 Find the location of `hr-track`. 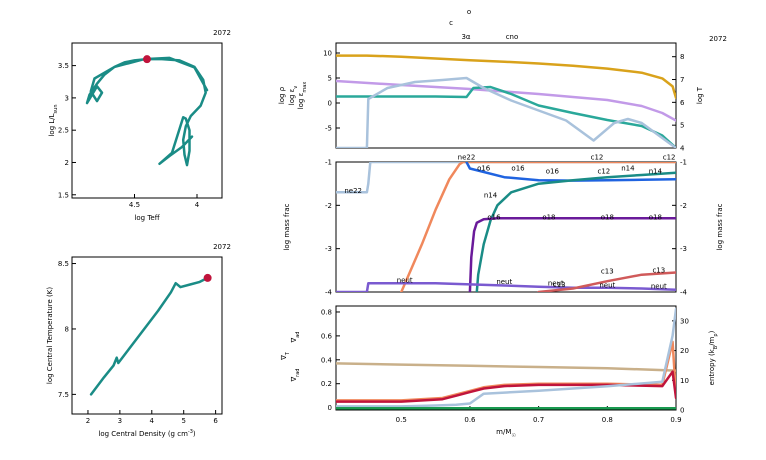

hr-track is located at coordinates (147, 111).